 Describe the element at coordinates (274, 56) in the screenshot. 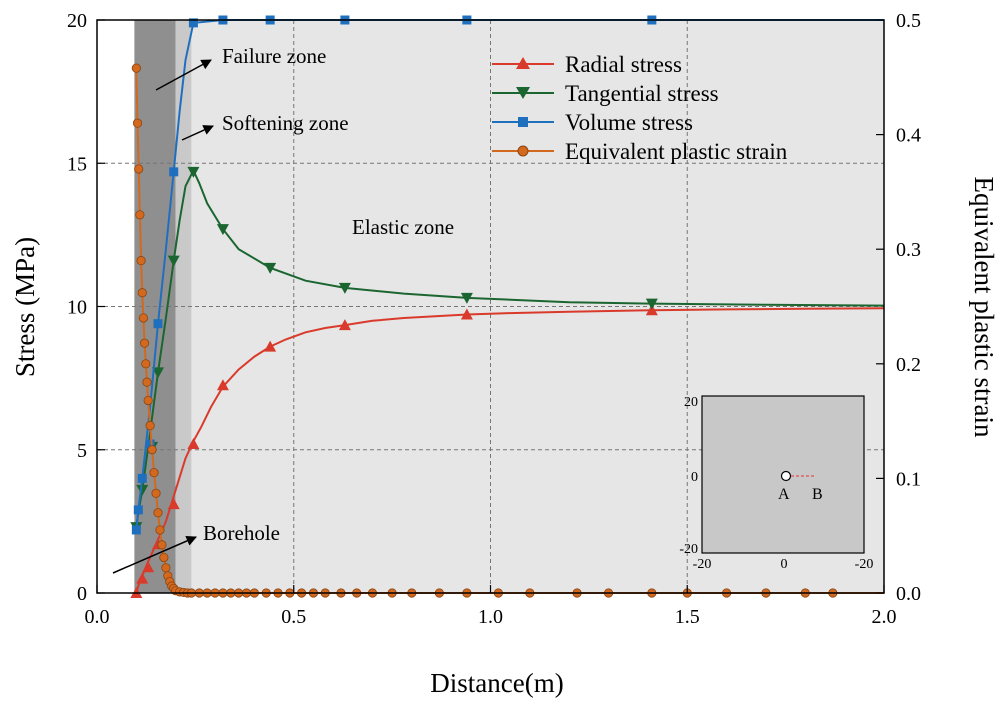

I see `annotation-failure-zone: Failure zone` at that location.